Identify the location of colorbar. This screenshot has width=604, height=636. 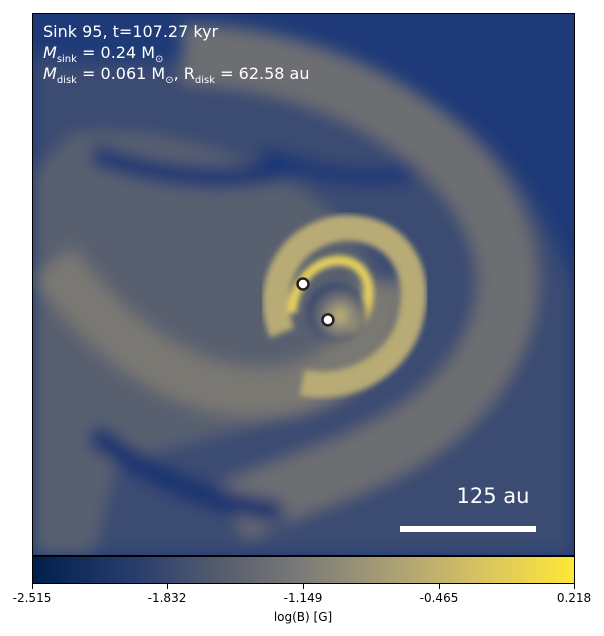
(303, 570).